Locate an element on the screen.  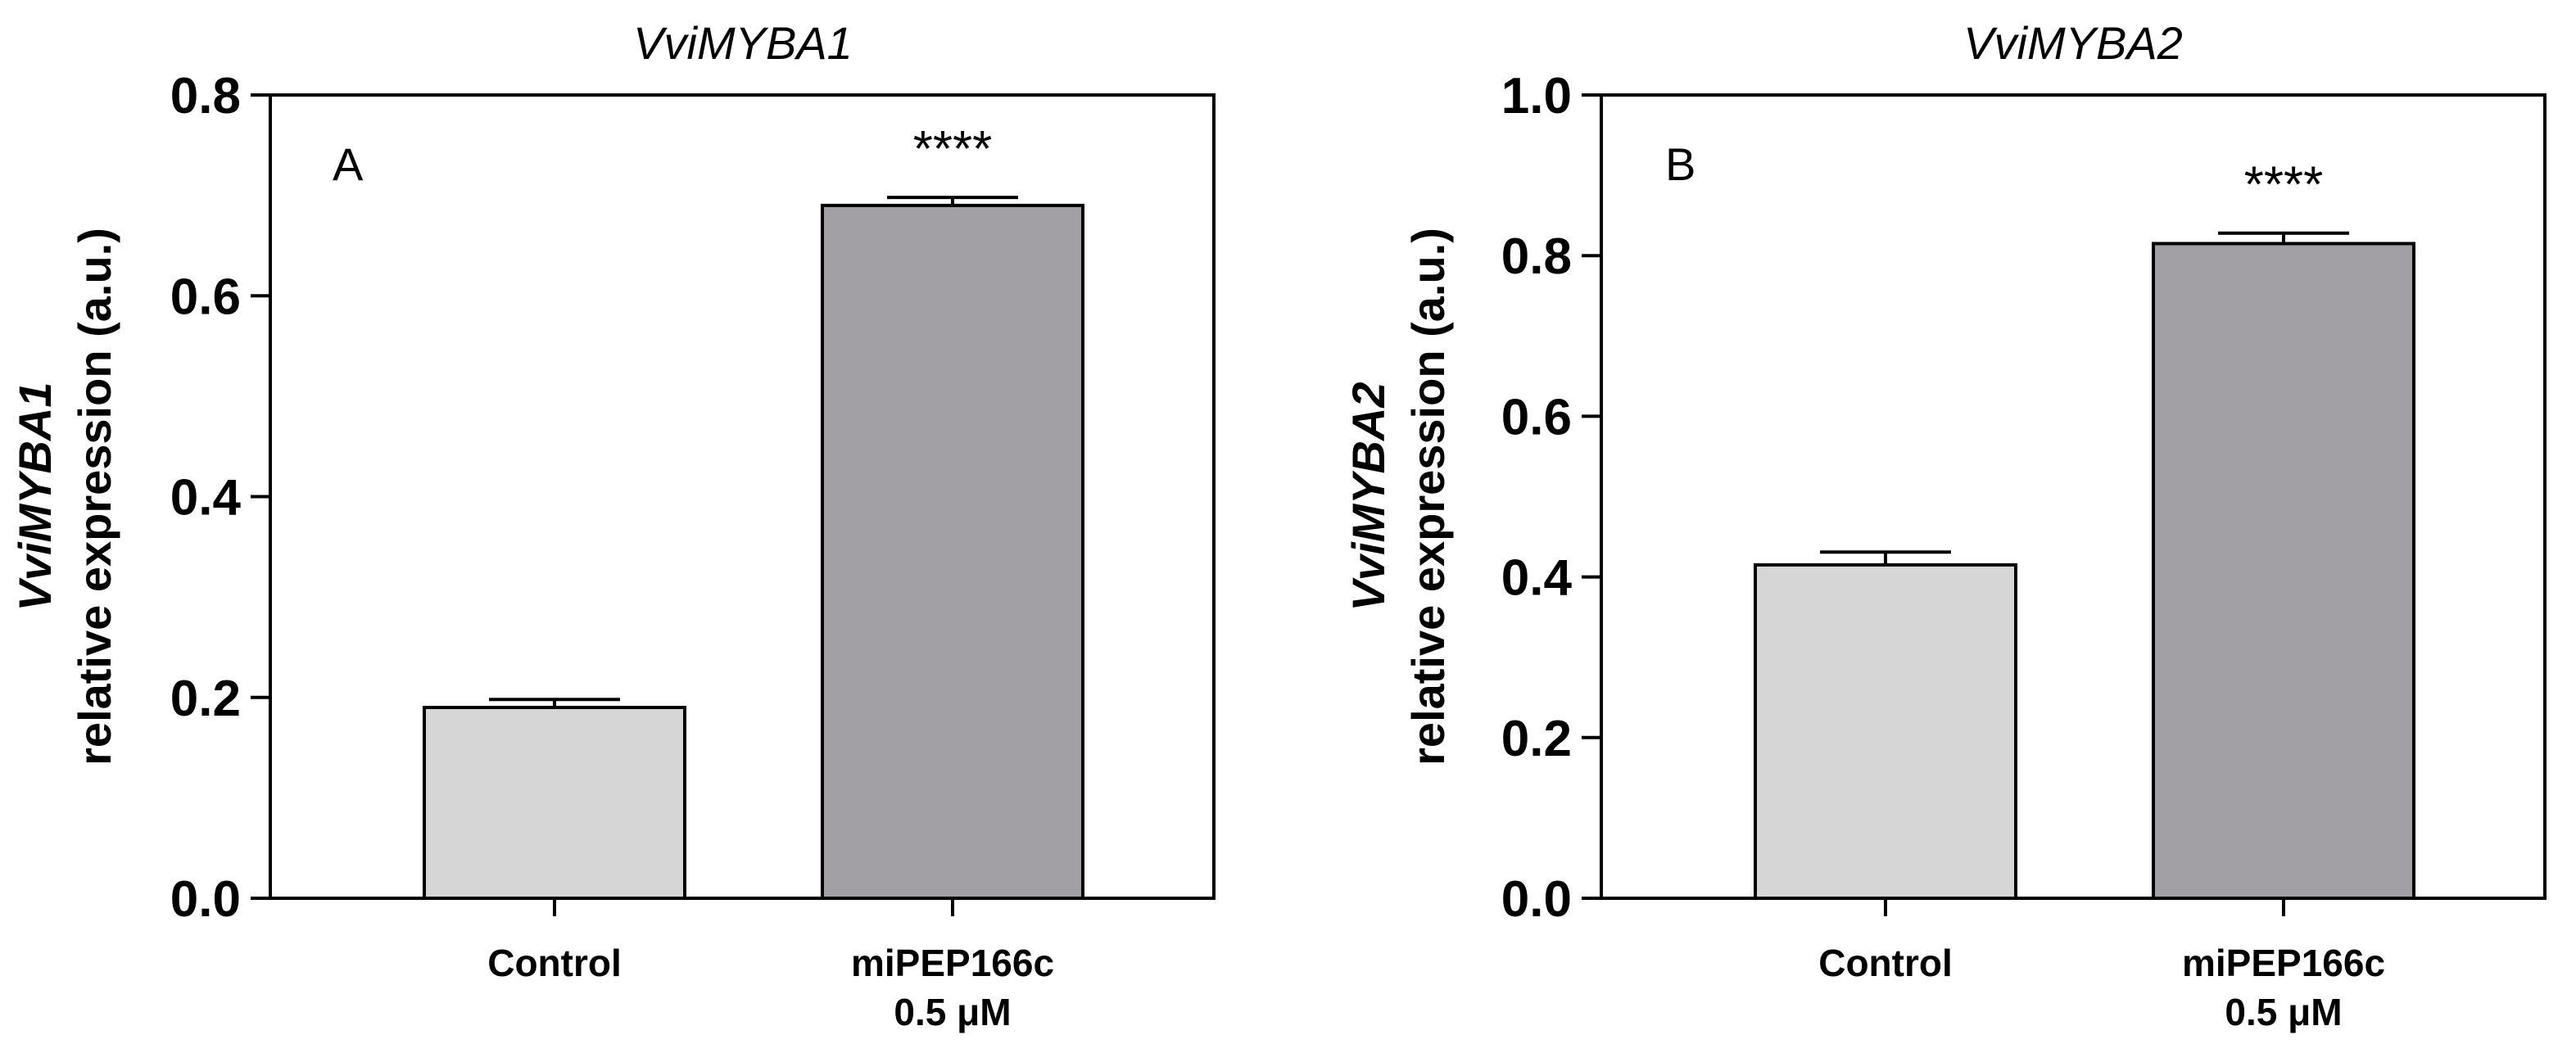
y-axis-label-gene: VviMYBA1 is located at coordinates (35, 496).